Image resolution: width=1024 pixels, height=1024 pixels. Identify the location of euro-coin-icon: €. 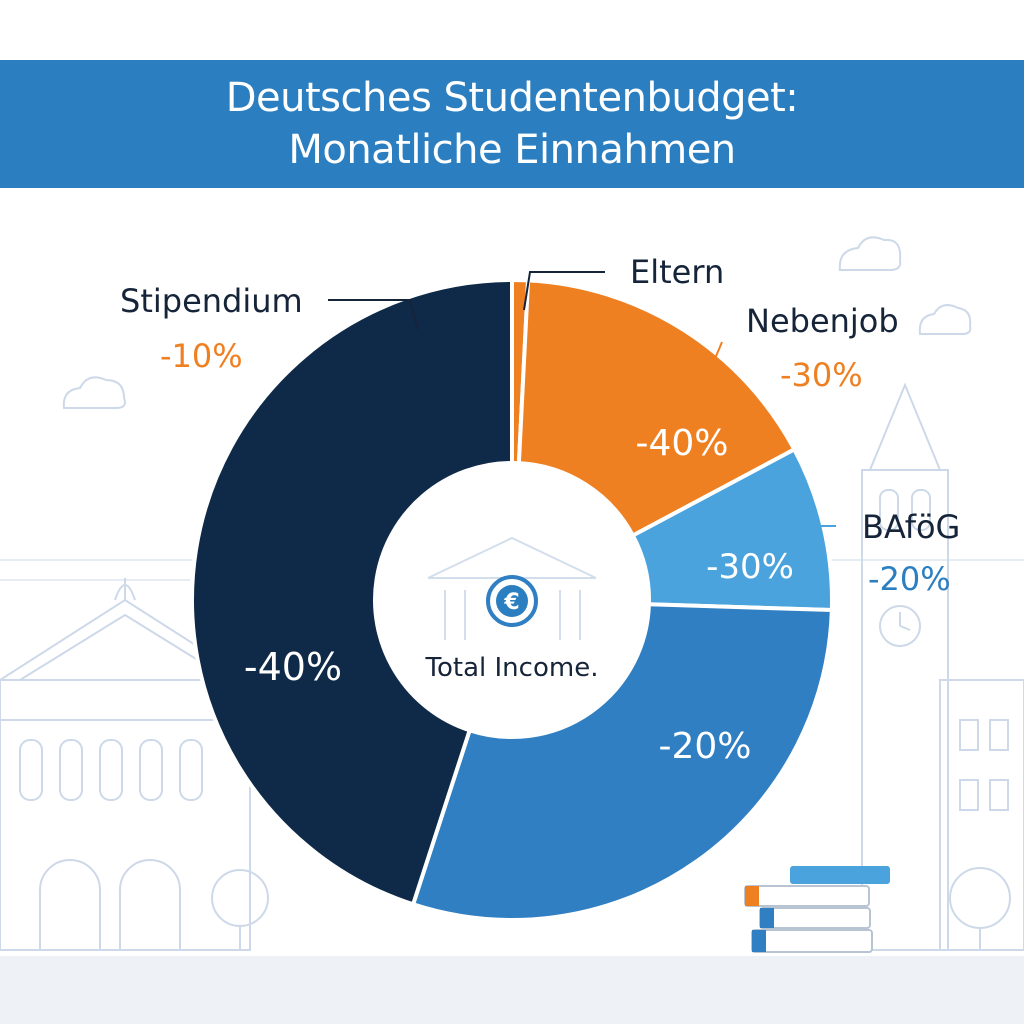
(512, 601).